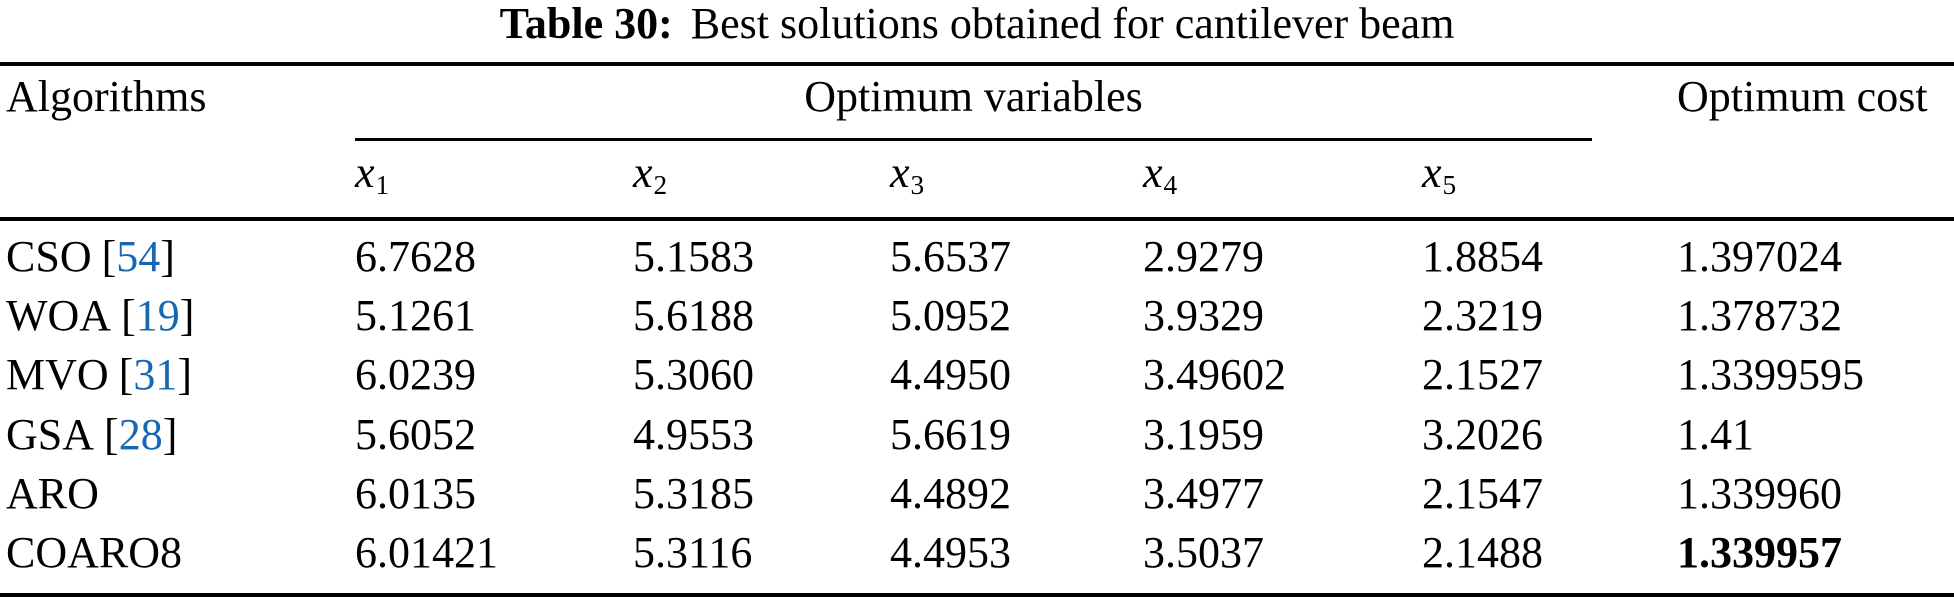 Image resolution: width=1954 pixels, height=608 pixels. I want to click on x4-value-cell: 3.5037, so click(1203, 552).